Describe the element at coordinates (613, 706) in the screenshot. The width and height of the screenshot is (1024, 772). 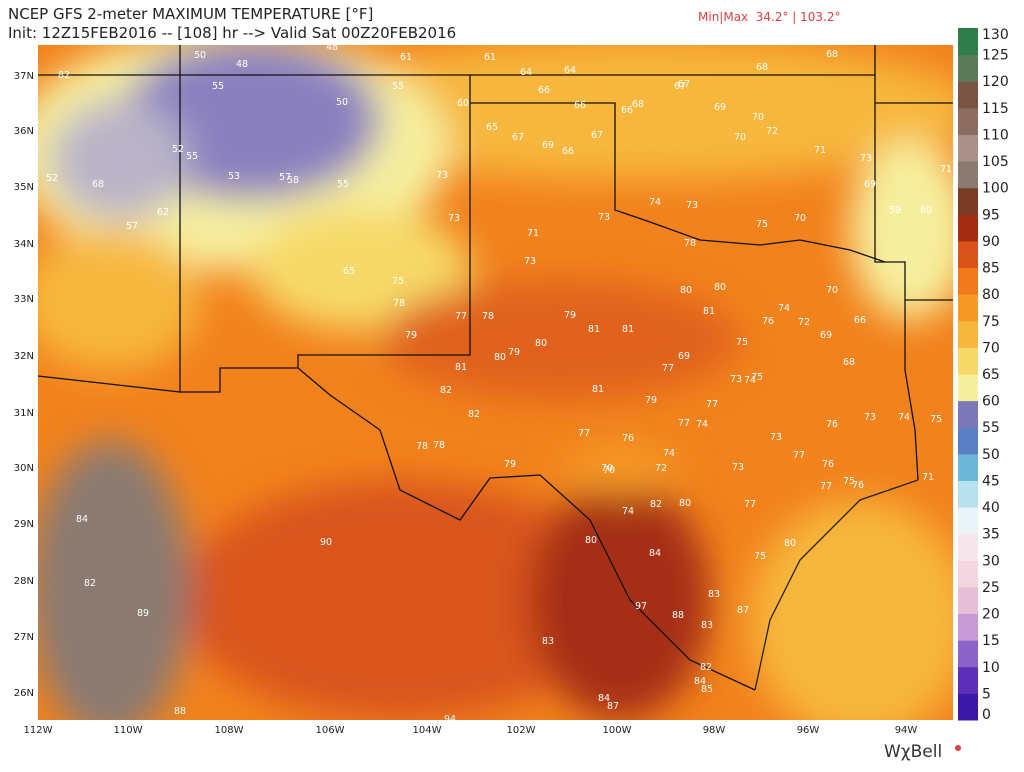
I see `station-temp: 87` at that location.